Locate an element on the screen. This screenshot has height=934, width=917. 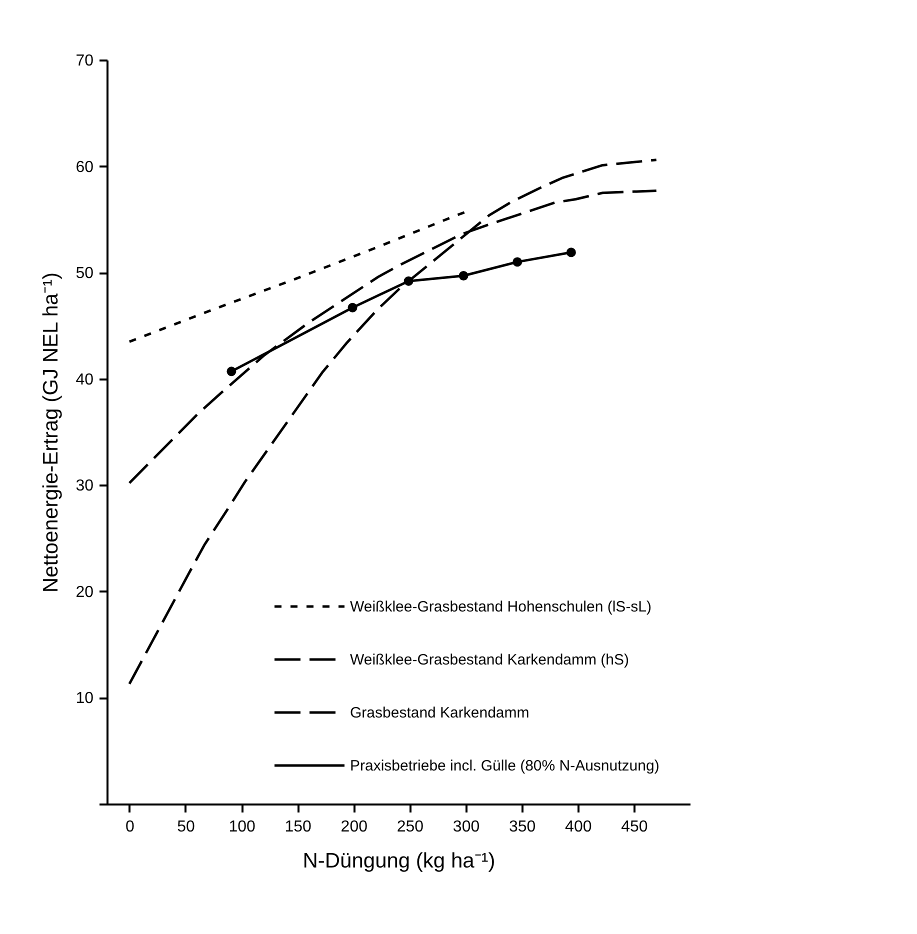
x-tick-label: 350 is located at coordinates (522, 827).